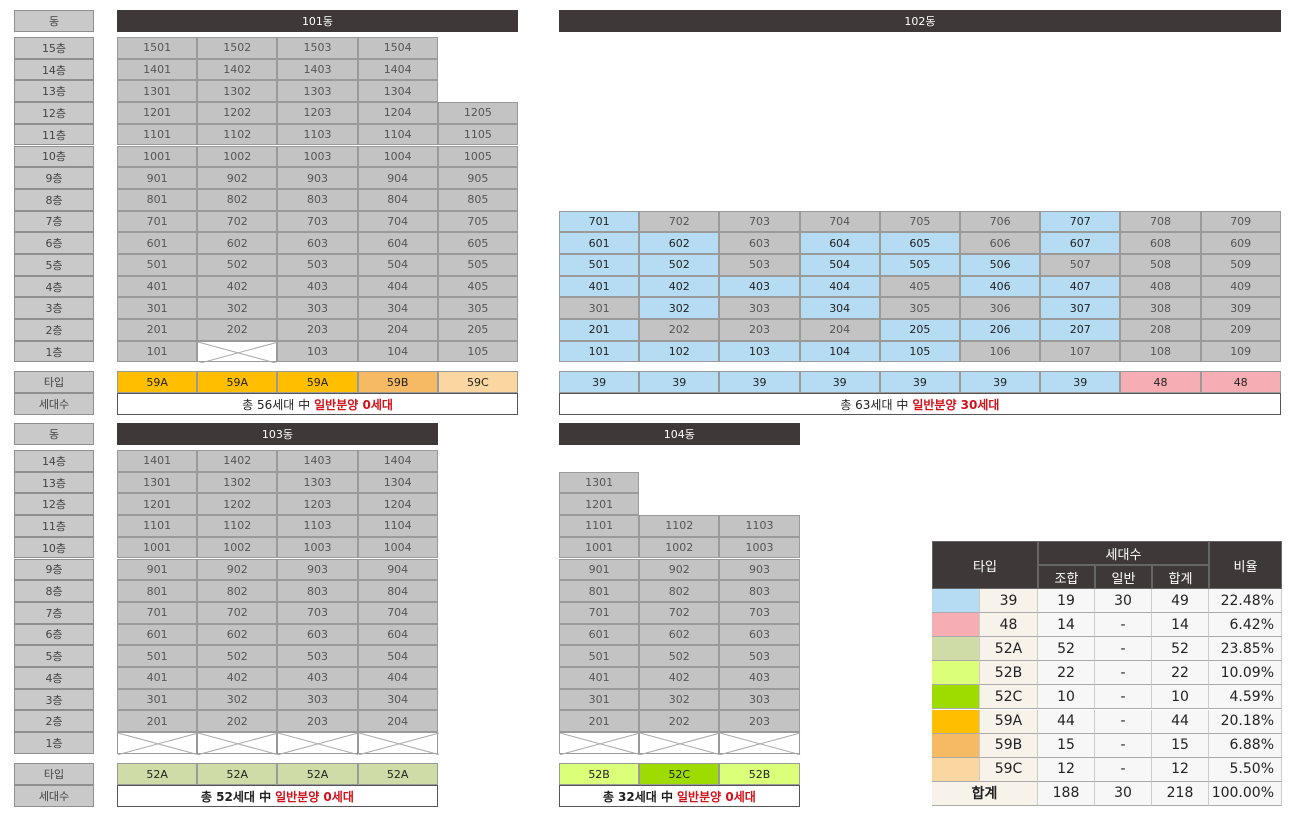  I want to click on unit-cell: 501, so click(157, 265).